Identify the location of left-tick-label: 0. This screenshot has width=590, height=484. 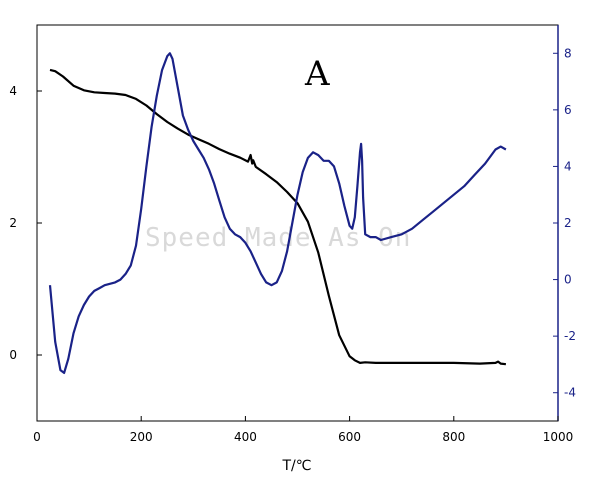
(13, 355).